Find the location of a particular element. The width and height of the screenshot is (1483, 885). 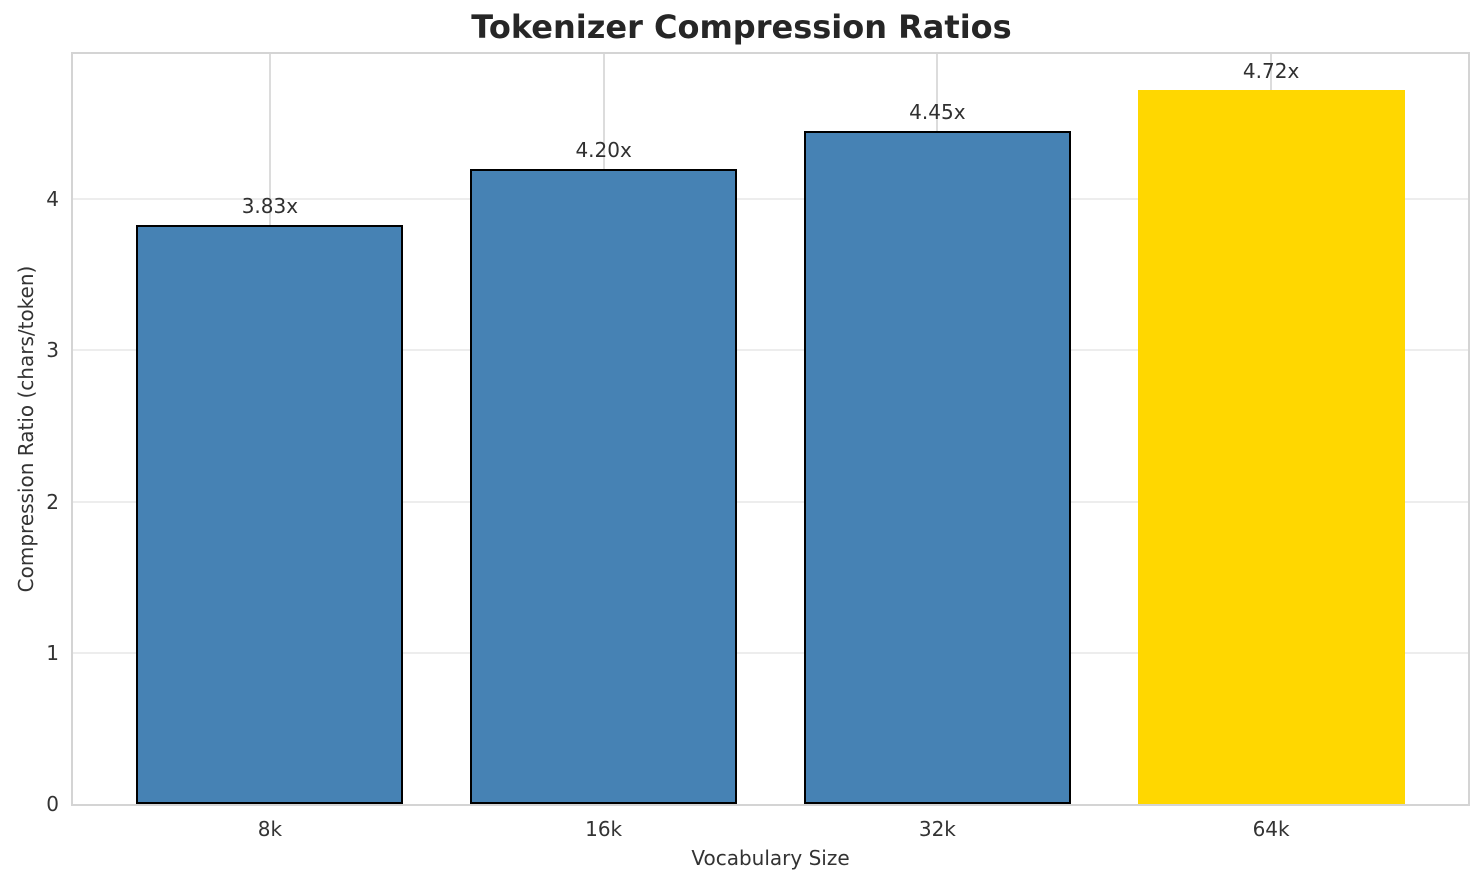

y-tick-label: 0 is located at coordinates (52, 804).